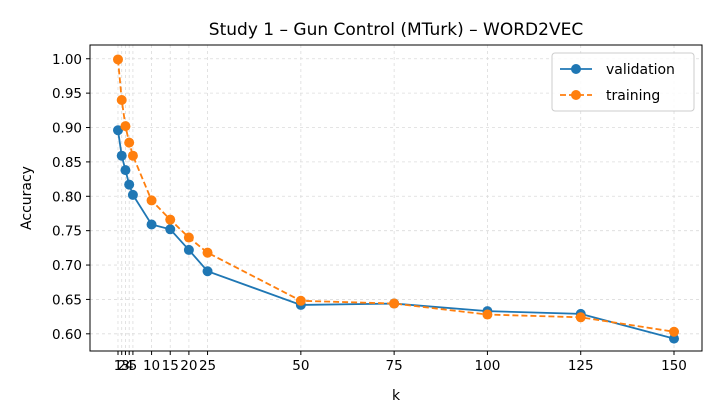  What do you see at coordinates (67, 232) in the screenshot?
I see `y-tick-label: 0.75` at bounding box center [67, 232].